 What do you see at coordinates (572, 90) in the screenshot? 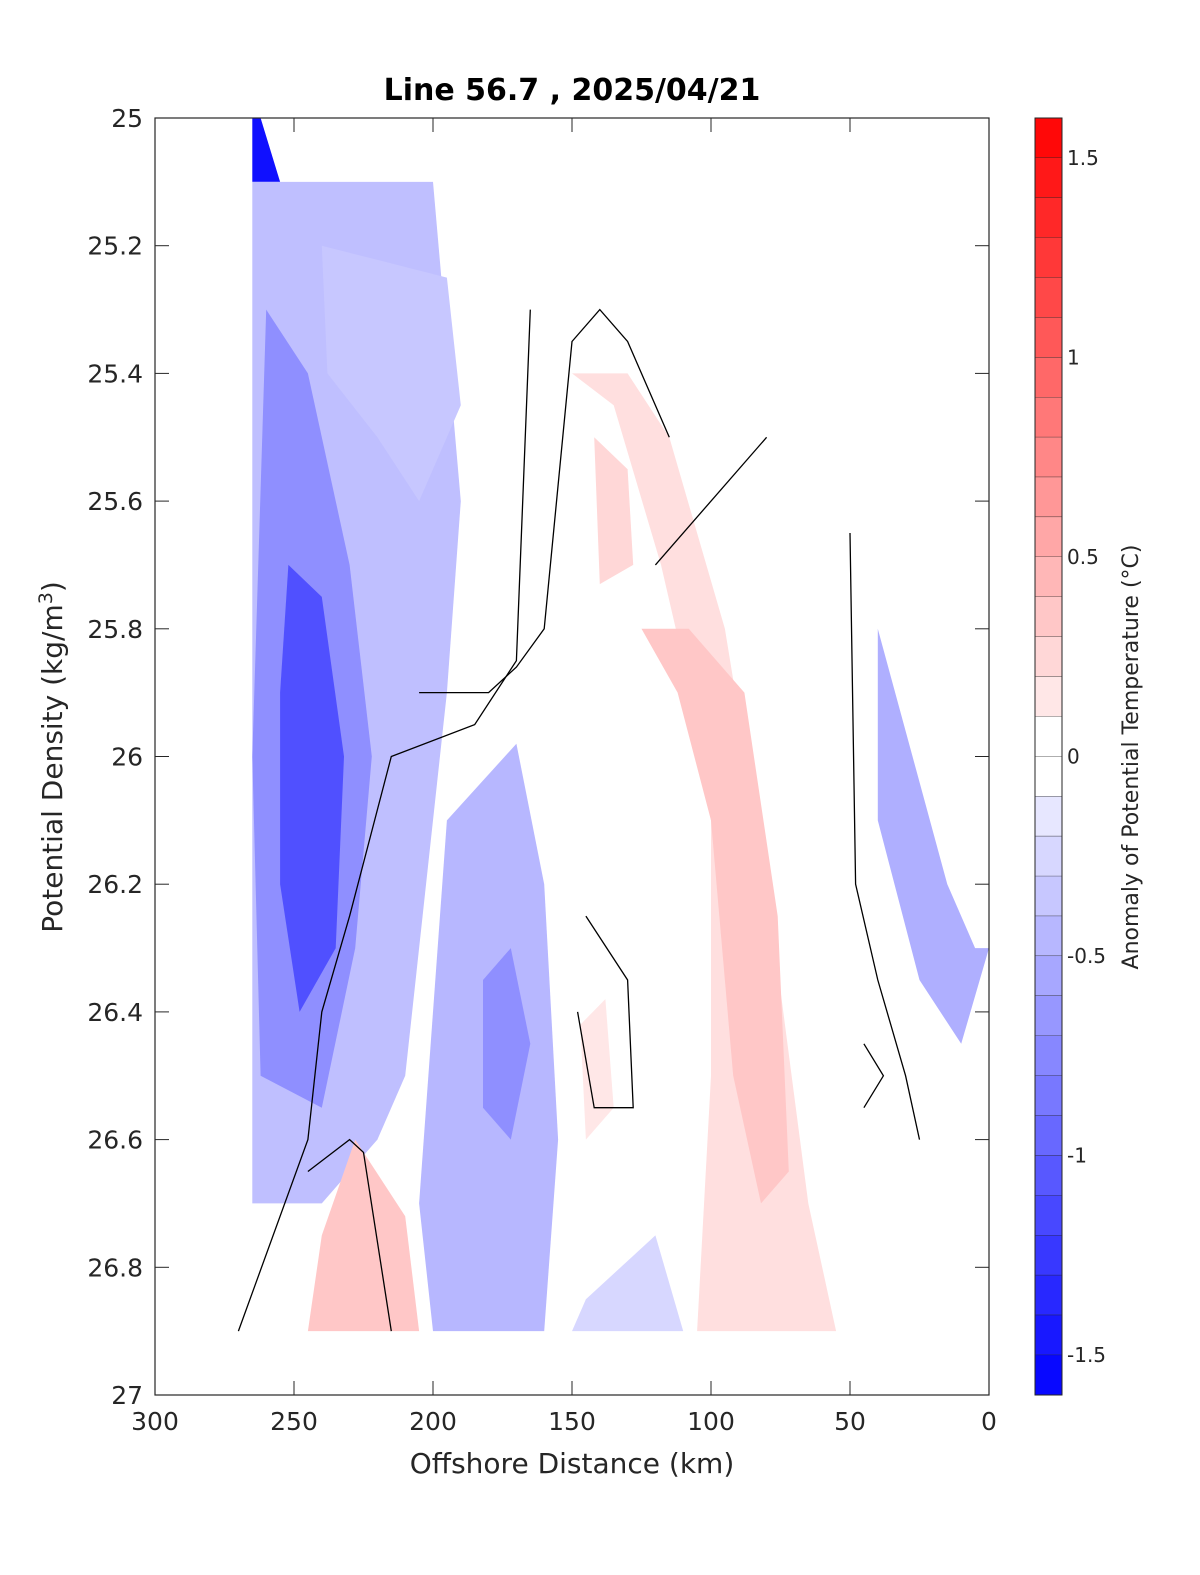
I see `chart-title: Line 56.7 , 2025/04/21` at bounding box center [572, 90].